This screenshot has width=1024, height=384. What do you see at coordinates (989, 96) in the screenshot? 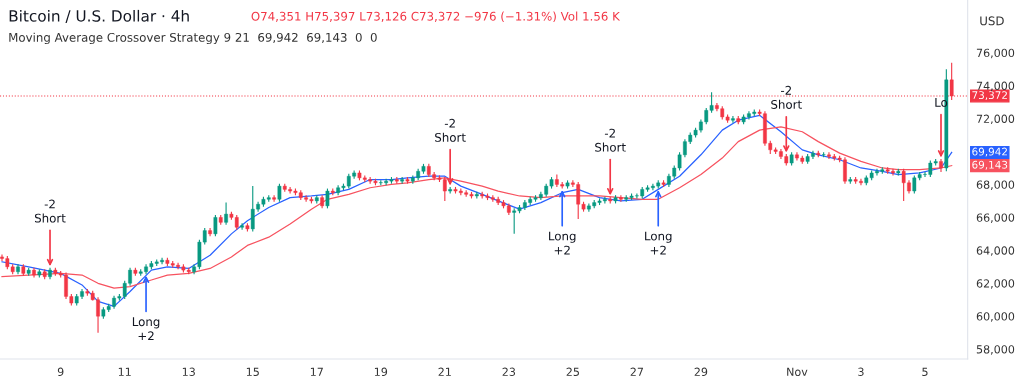
I see `ref-line-label: 73,372` at bounding box center [989, 96].